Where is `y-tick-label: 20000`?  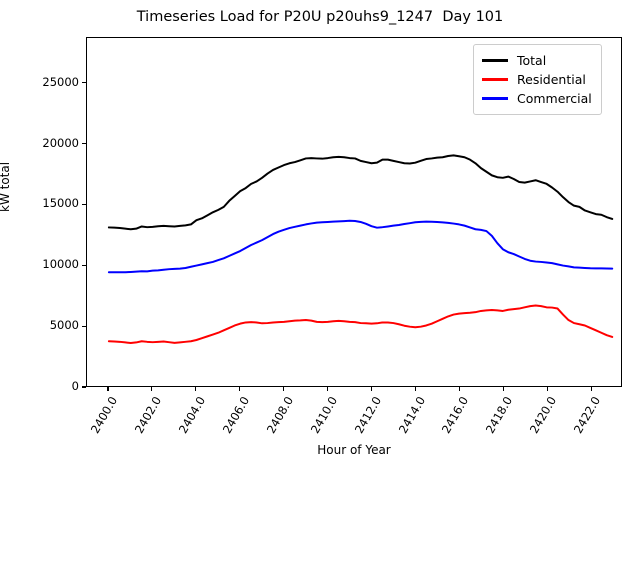
y-tick-label: 20000 is located at coordinates (60, 142).